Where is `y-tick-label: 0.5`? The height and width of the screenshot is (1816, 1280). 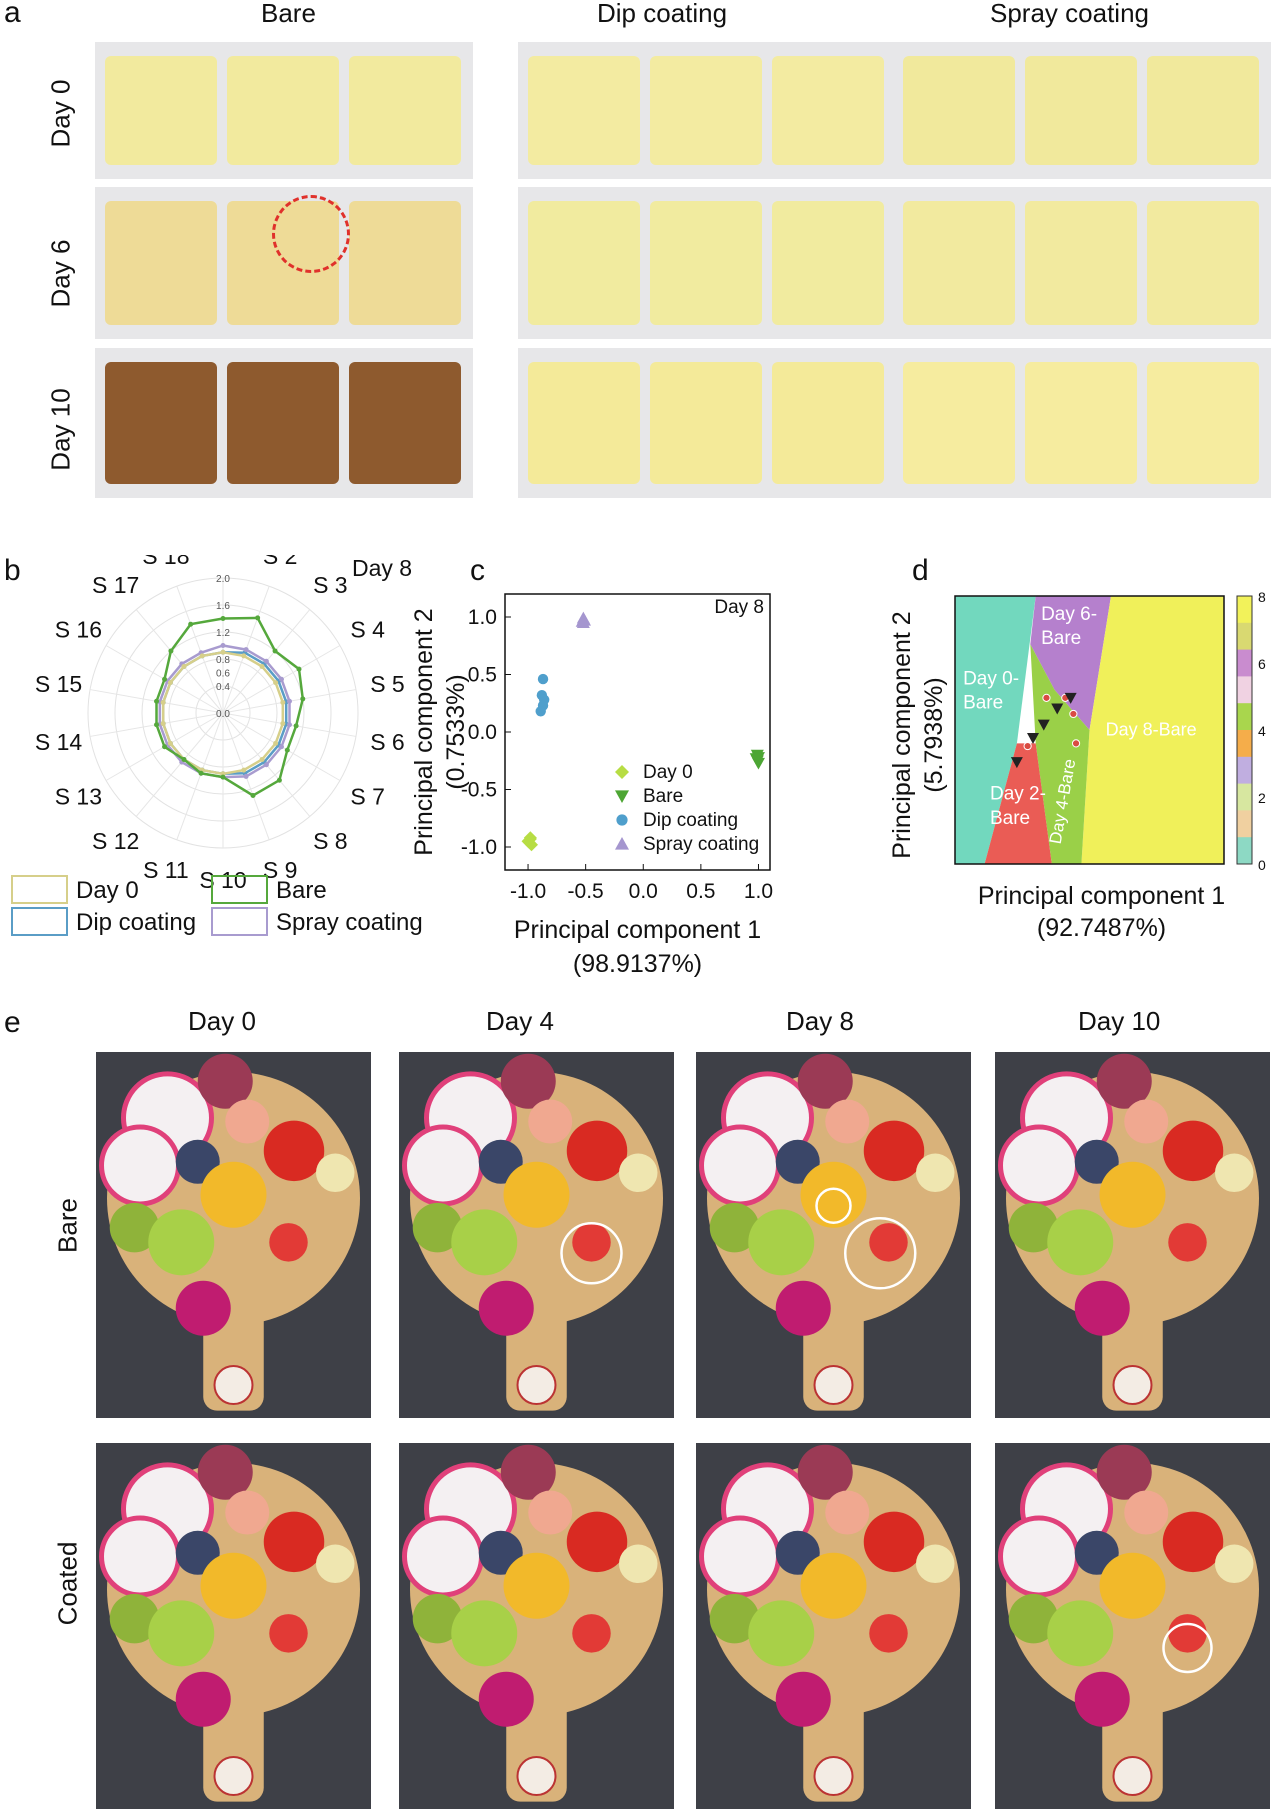
y-tick-label: 0.5 is located at coordinates (482, 675).